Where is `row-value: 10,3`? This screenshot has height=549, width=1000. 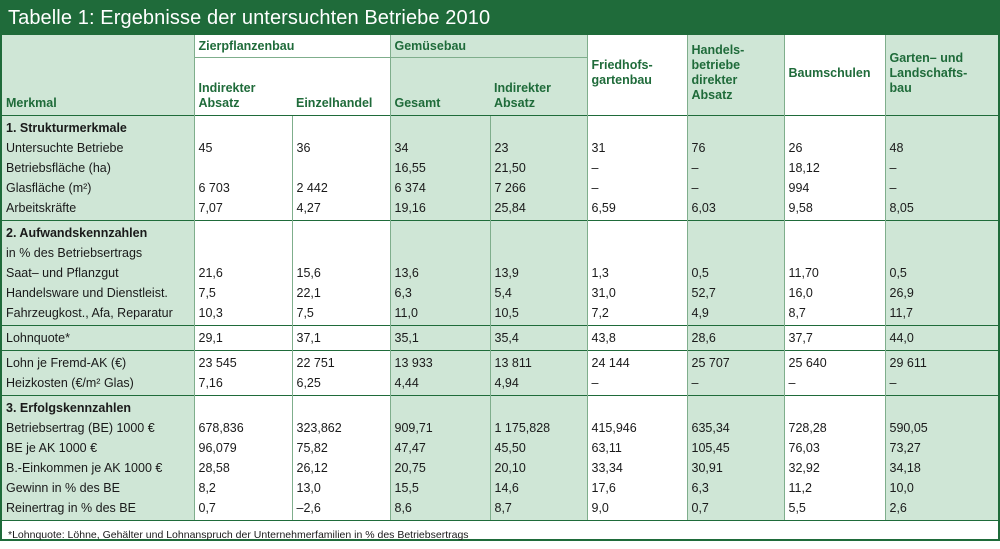
row-value: 10,3 is located at coordinates (210, 313).